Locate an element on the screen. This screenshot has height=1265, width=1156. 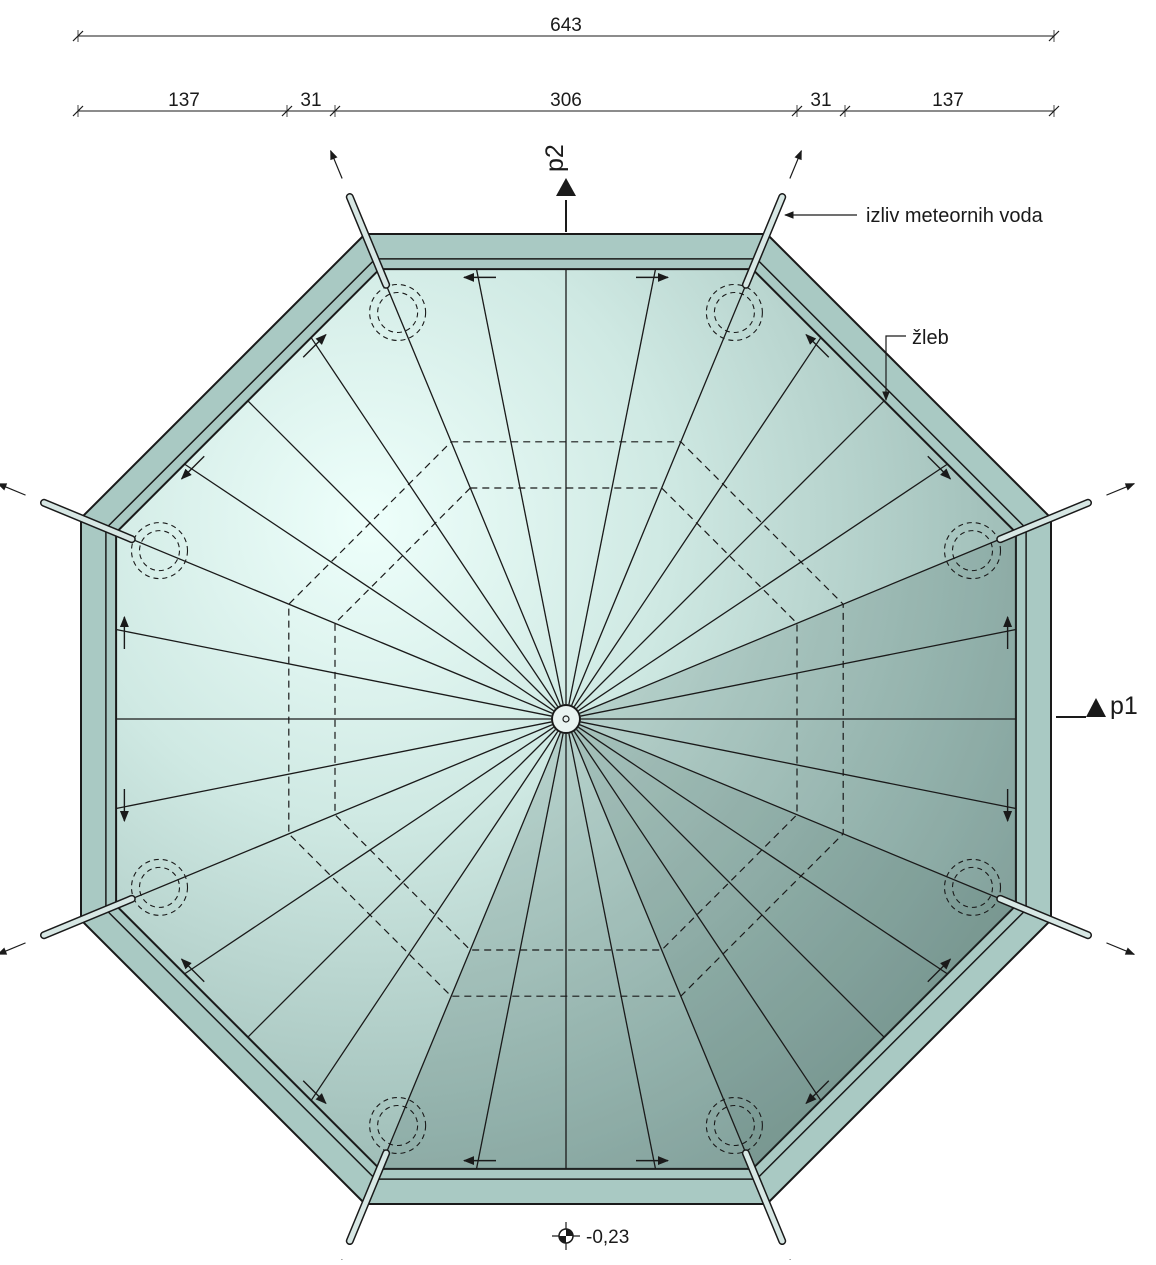
section-p2-triangle-icon is located at coordinates (566, 187).